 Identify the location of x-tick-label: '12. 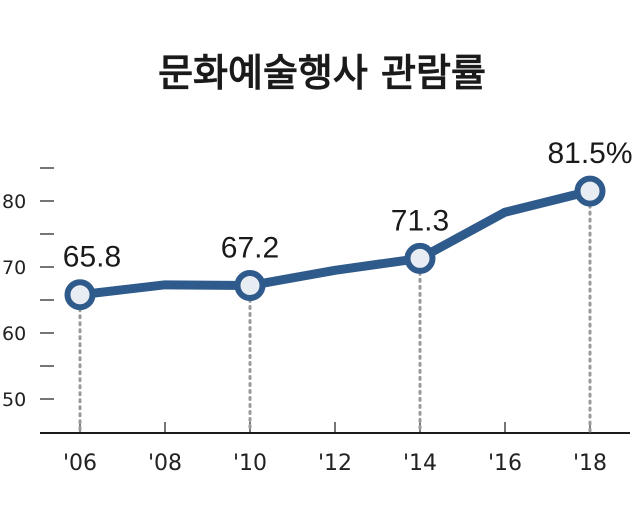
(335, 463).